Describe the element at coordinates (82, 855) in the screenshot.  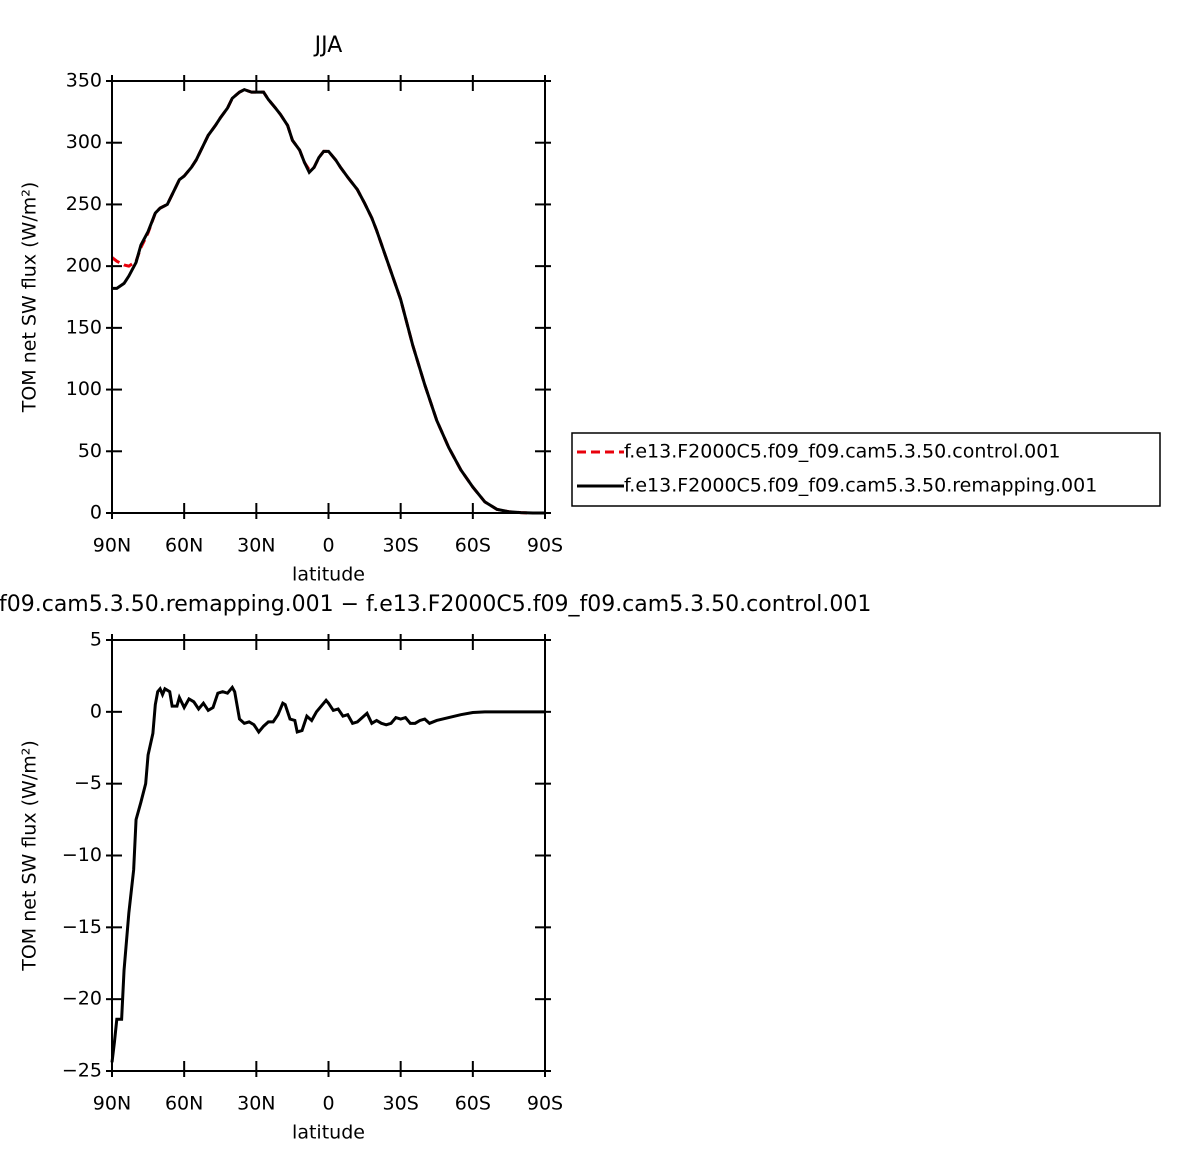
I see `y-tick-label: −10` at that location.